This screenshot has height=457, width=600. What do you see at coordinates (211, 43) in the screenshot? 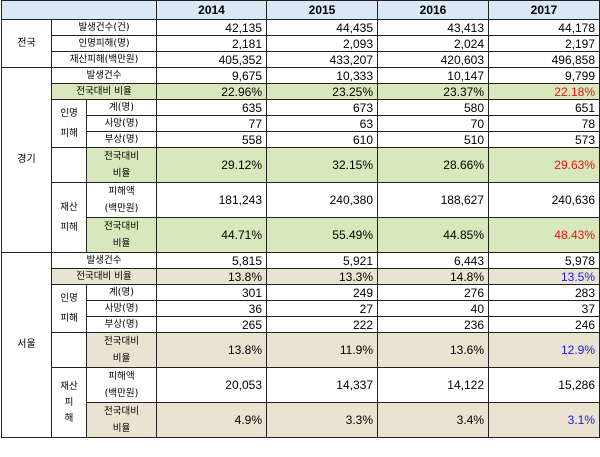
I see `cell-value: 2,181` at bounding box center [211, 43].